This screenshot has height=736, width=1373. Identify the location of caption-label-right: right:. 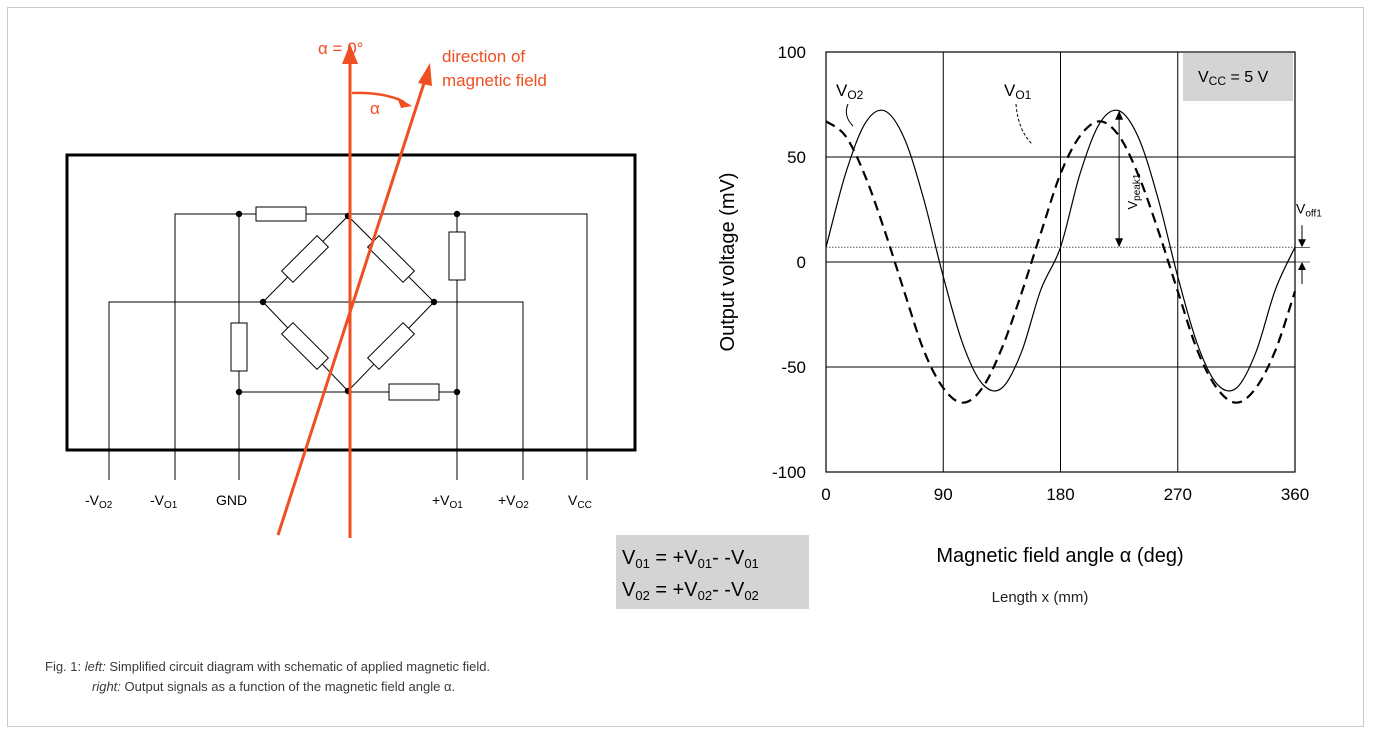
(106, 686).